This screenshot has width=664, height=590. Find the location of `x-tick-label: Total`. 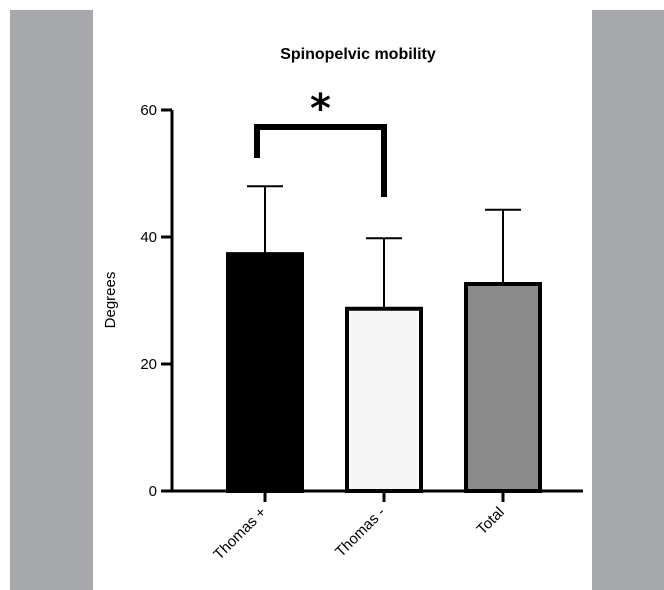

x-tick-label: Total is located at coordinates (490, 521).